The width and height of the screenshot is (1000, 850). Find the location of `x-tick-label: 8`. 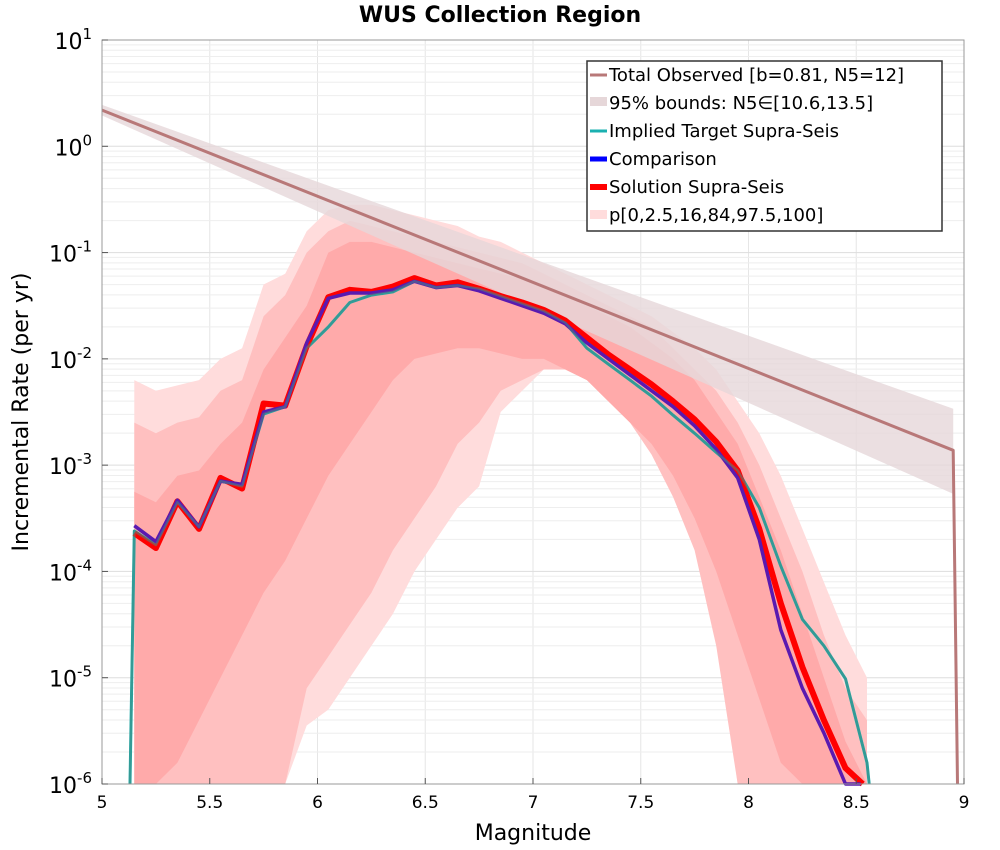

x-tick-label: 8 is located at coordinates (748, 803).